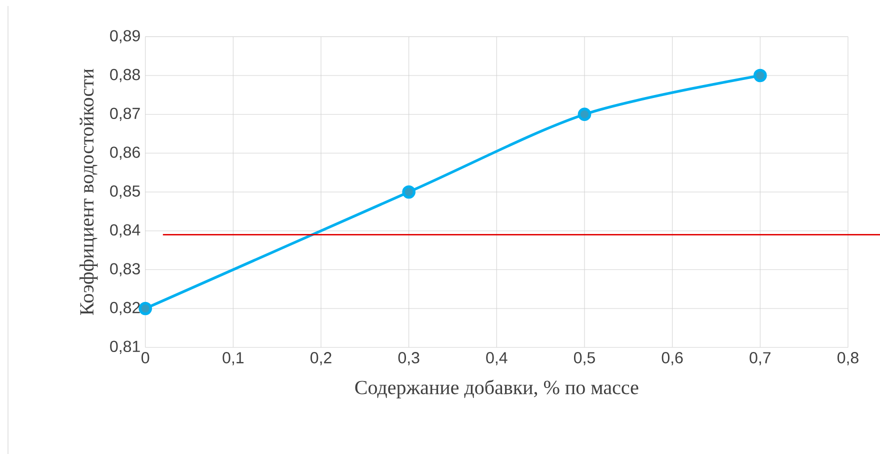 Image resolution: width=880 pixels, height=454 pixels. I want to click on y-tick-label: 0,89, so click(125, 37).